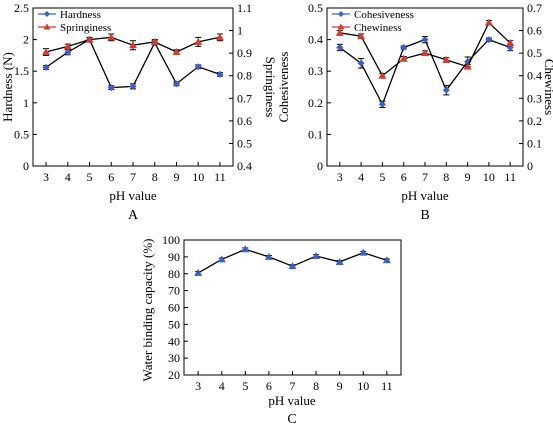 This screenshot has width=553, height=427. I want to click on right-y-axis-label: Chewiness, so click(547, 87).